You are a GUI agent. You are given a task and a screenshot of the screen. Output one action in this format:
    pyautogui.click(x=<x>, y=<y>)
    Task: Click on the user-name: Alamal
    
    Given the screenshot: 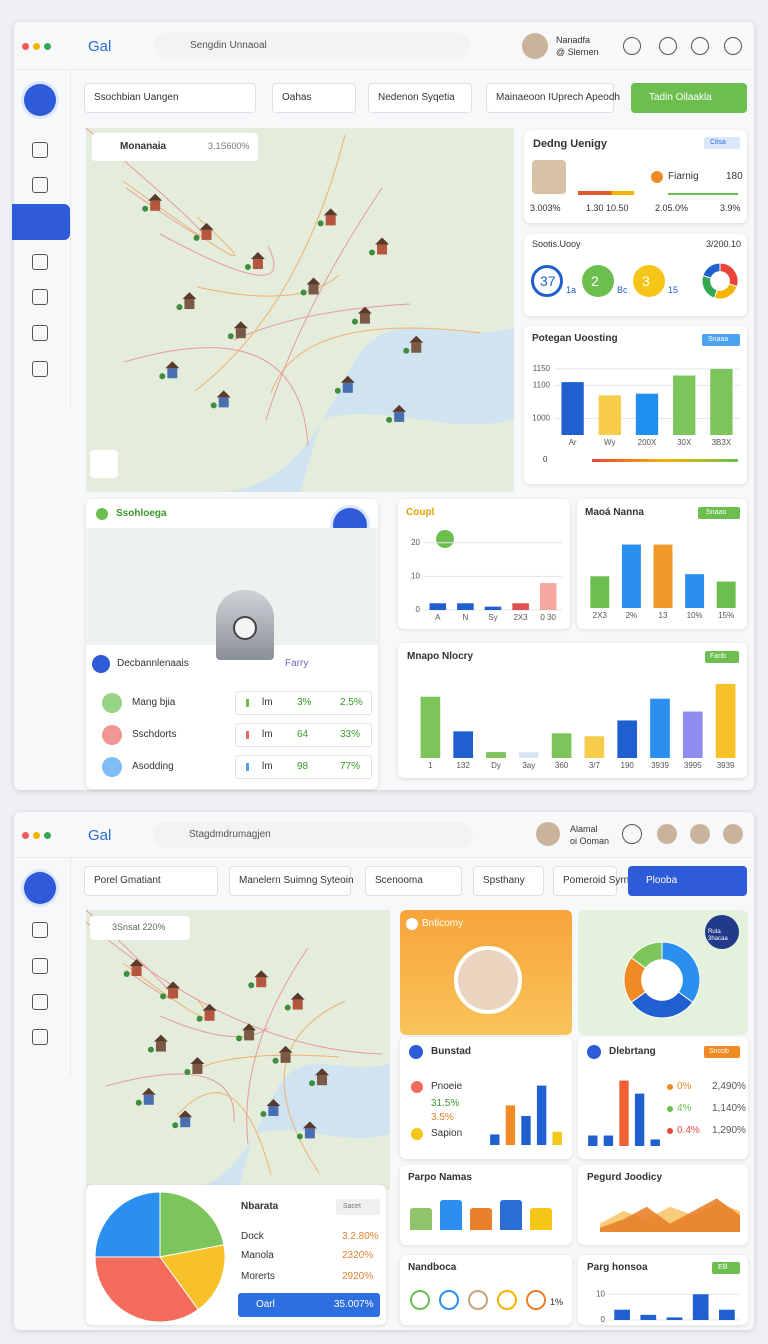 What is the action you would take?
    pyautogui.click(x=584, y=829)
    